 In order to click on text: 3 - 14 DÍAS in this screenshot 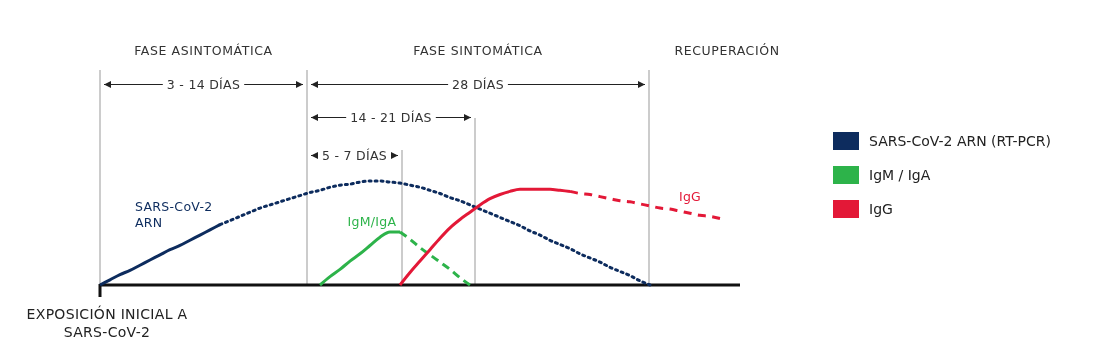, I will do `click(203, 84)`.